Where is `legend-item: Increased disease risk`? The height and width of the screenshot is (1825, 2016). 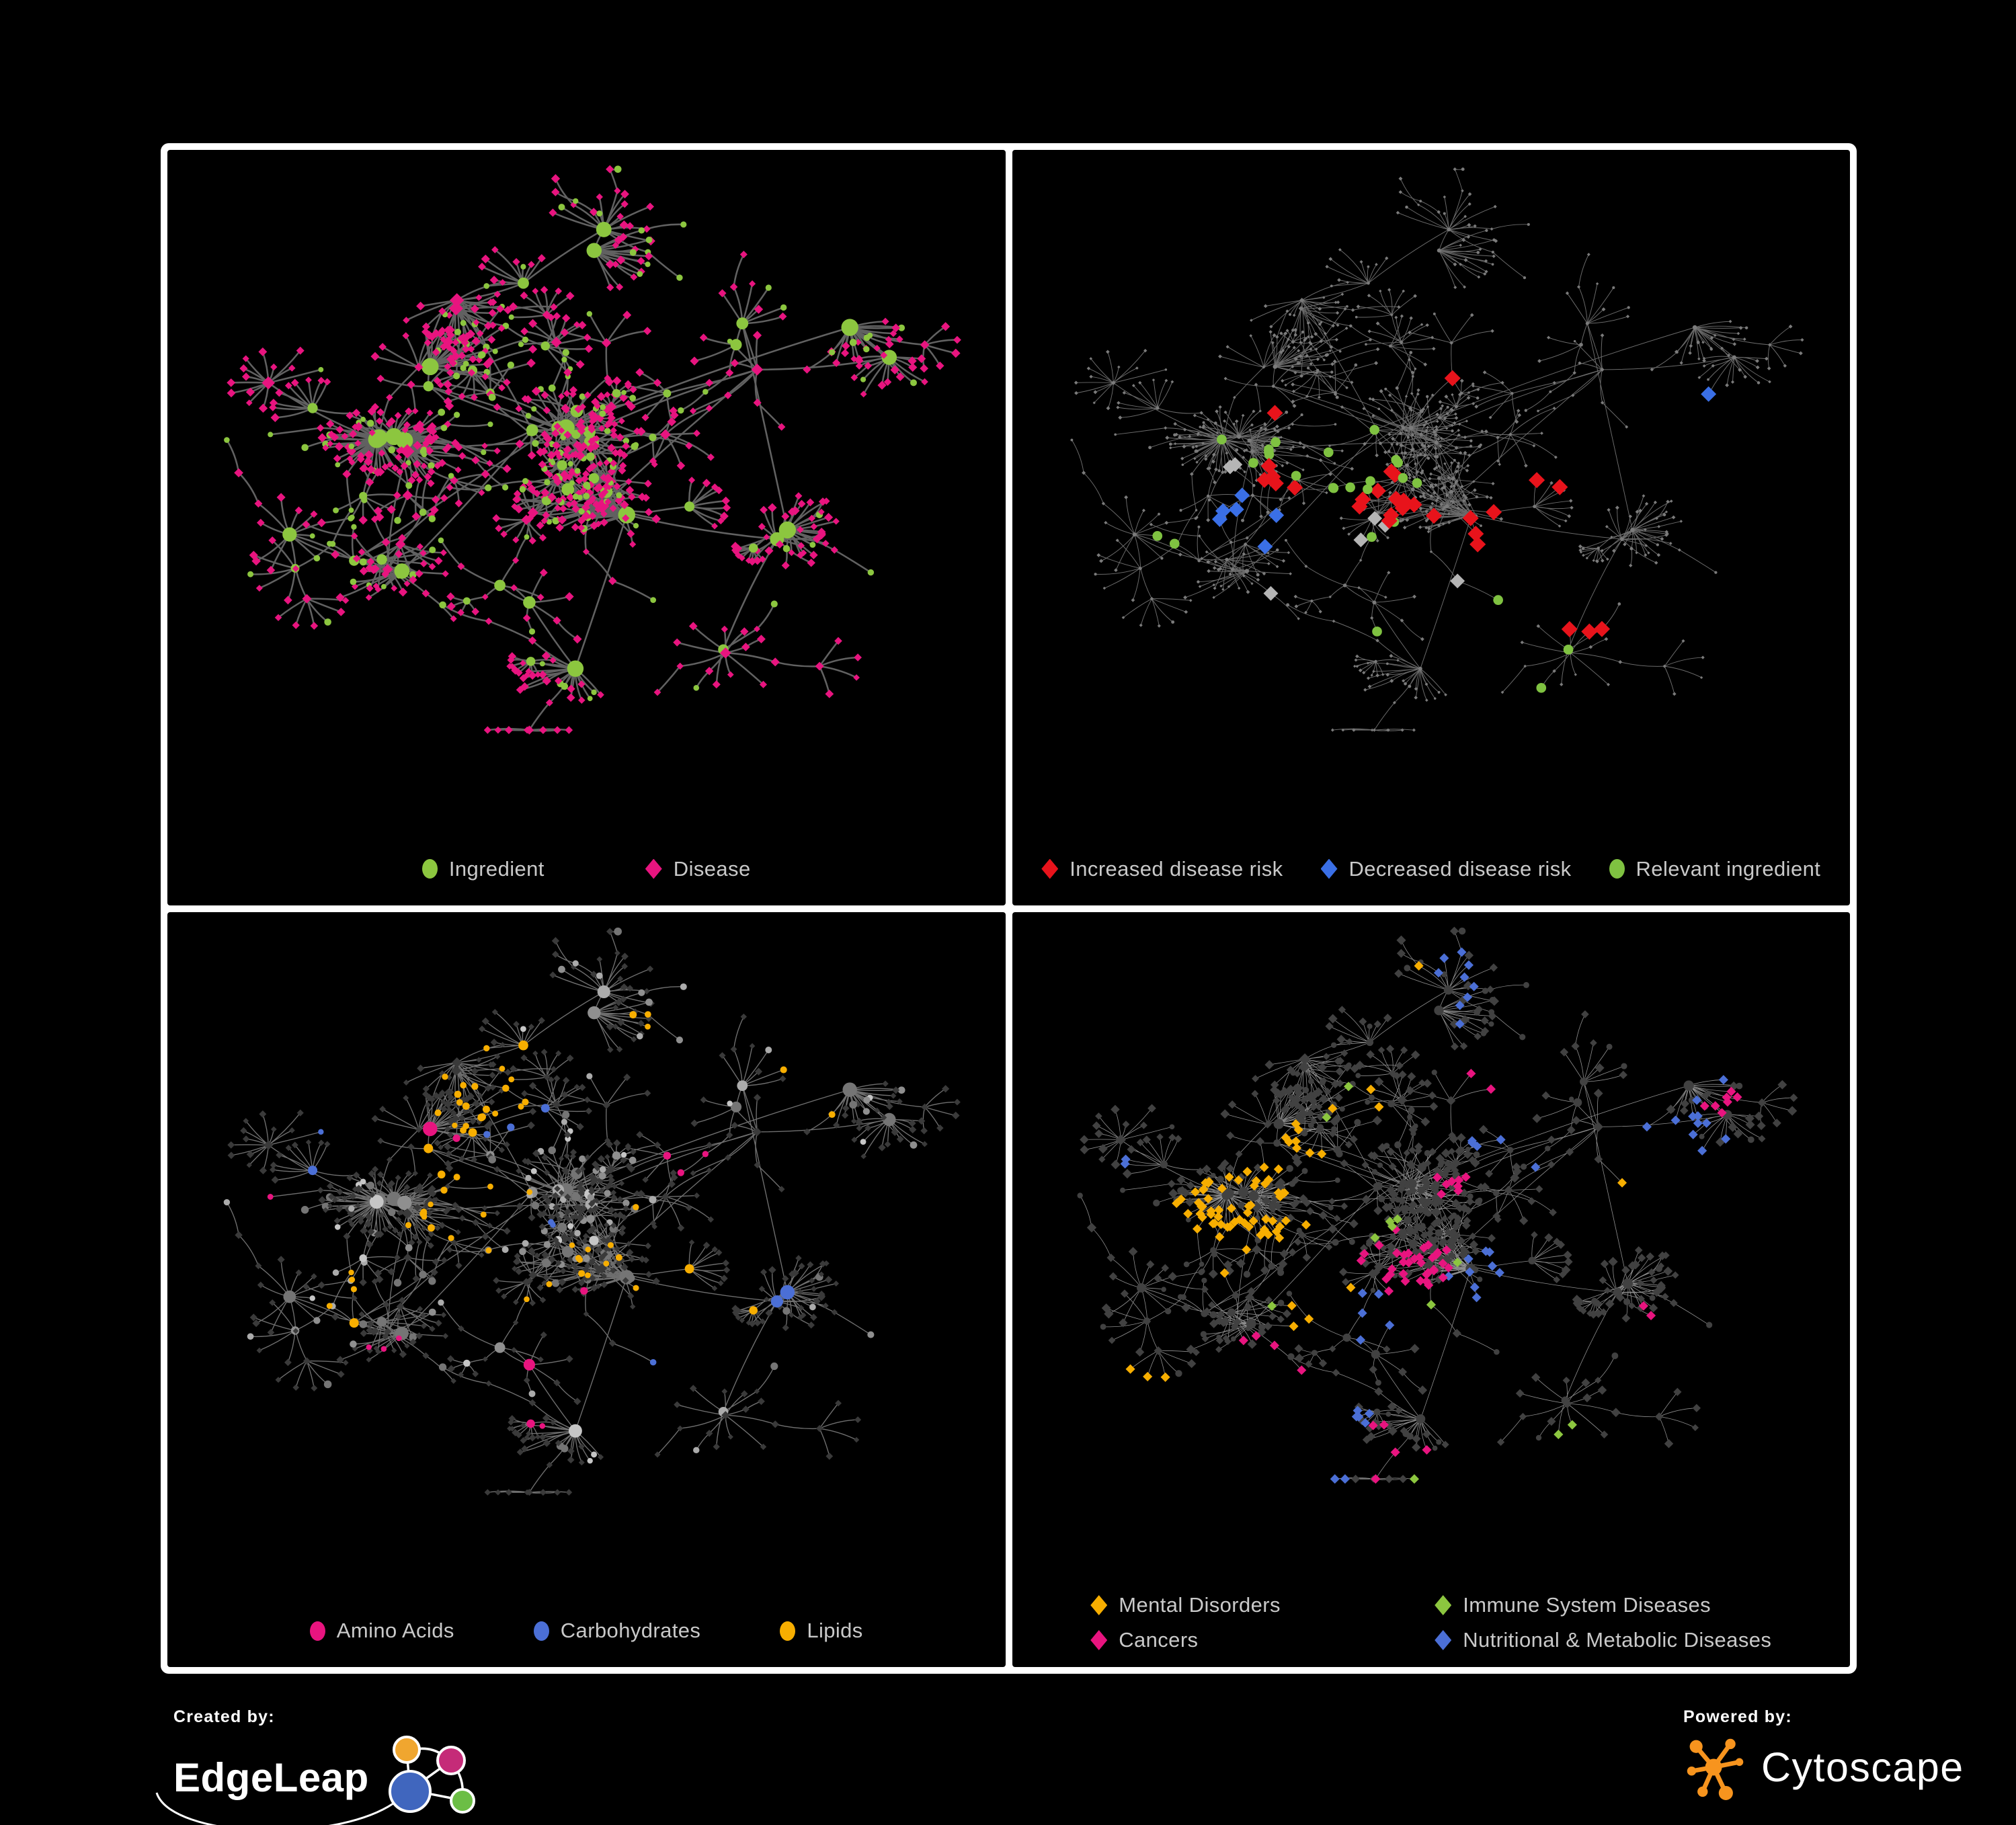
legend-item: Increased disease risk is located at coordinates (1162, 869).